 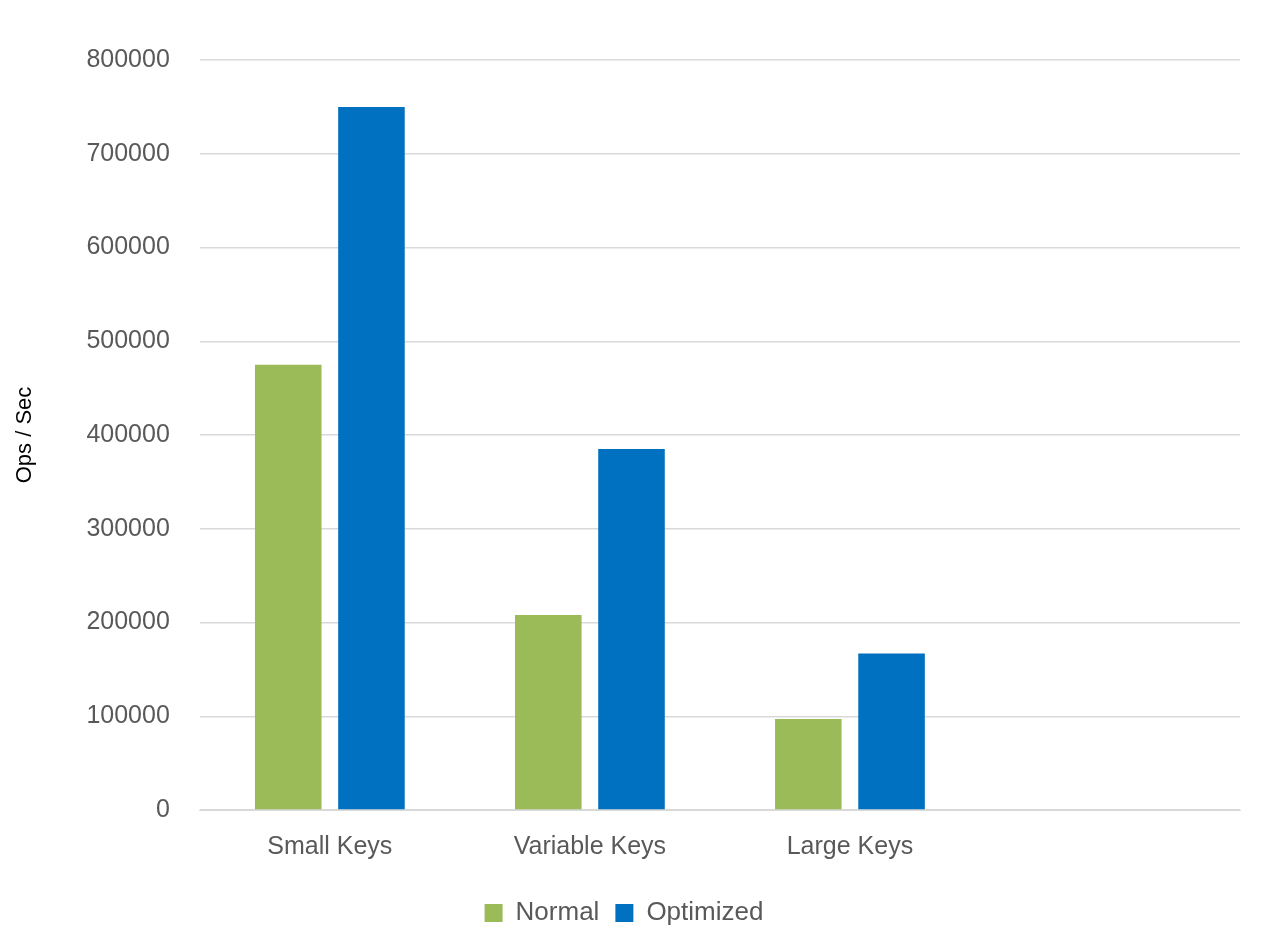 I want to click on y-tick-label: 800000, so click(x=128, y=57).